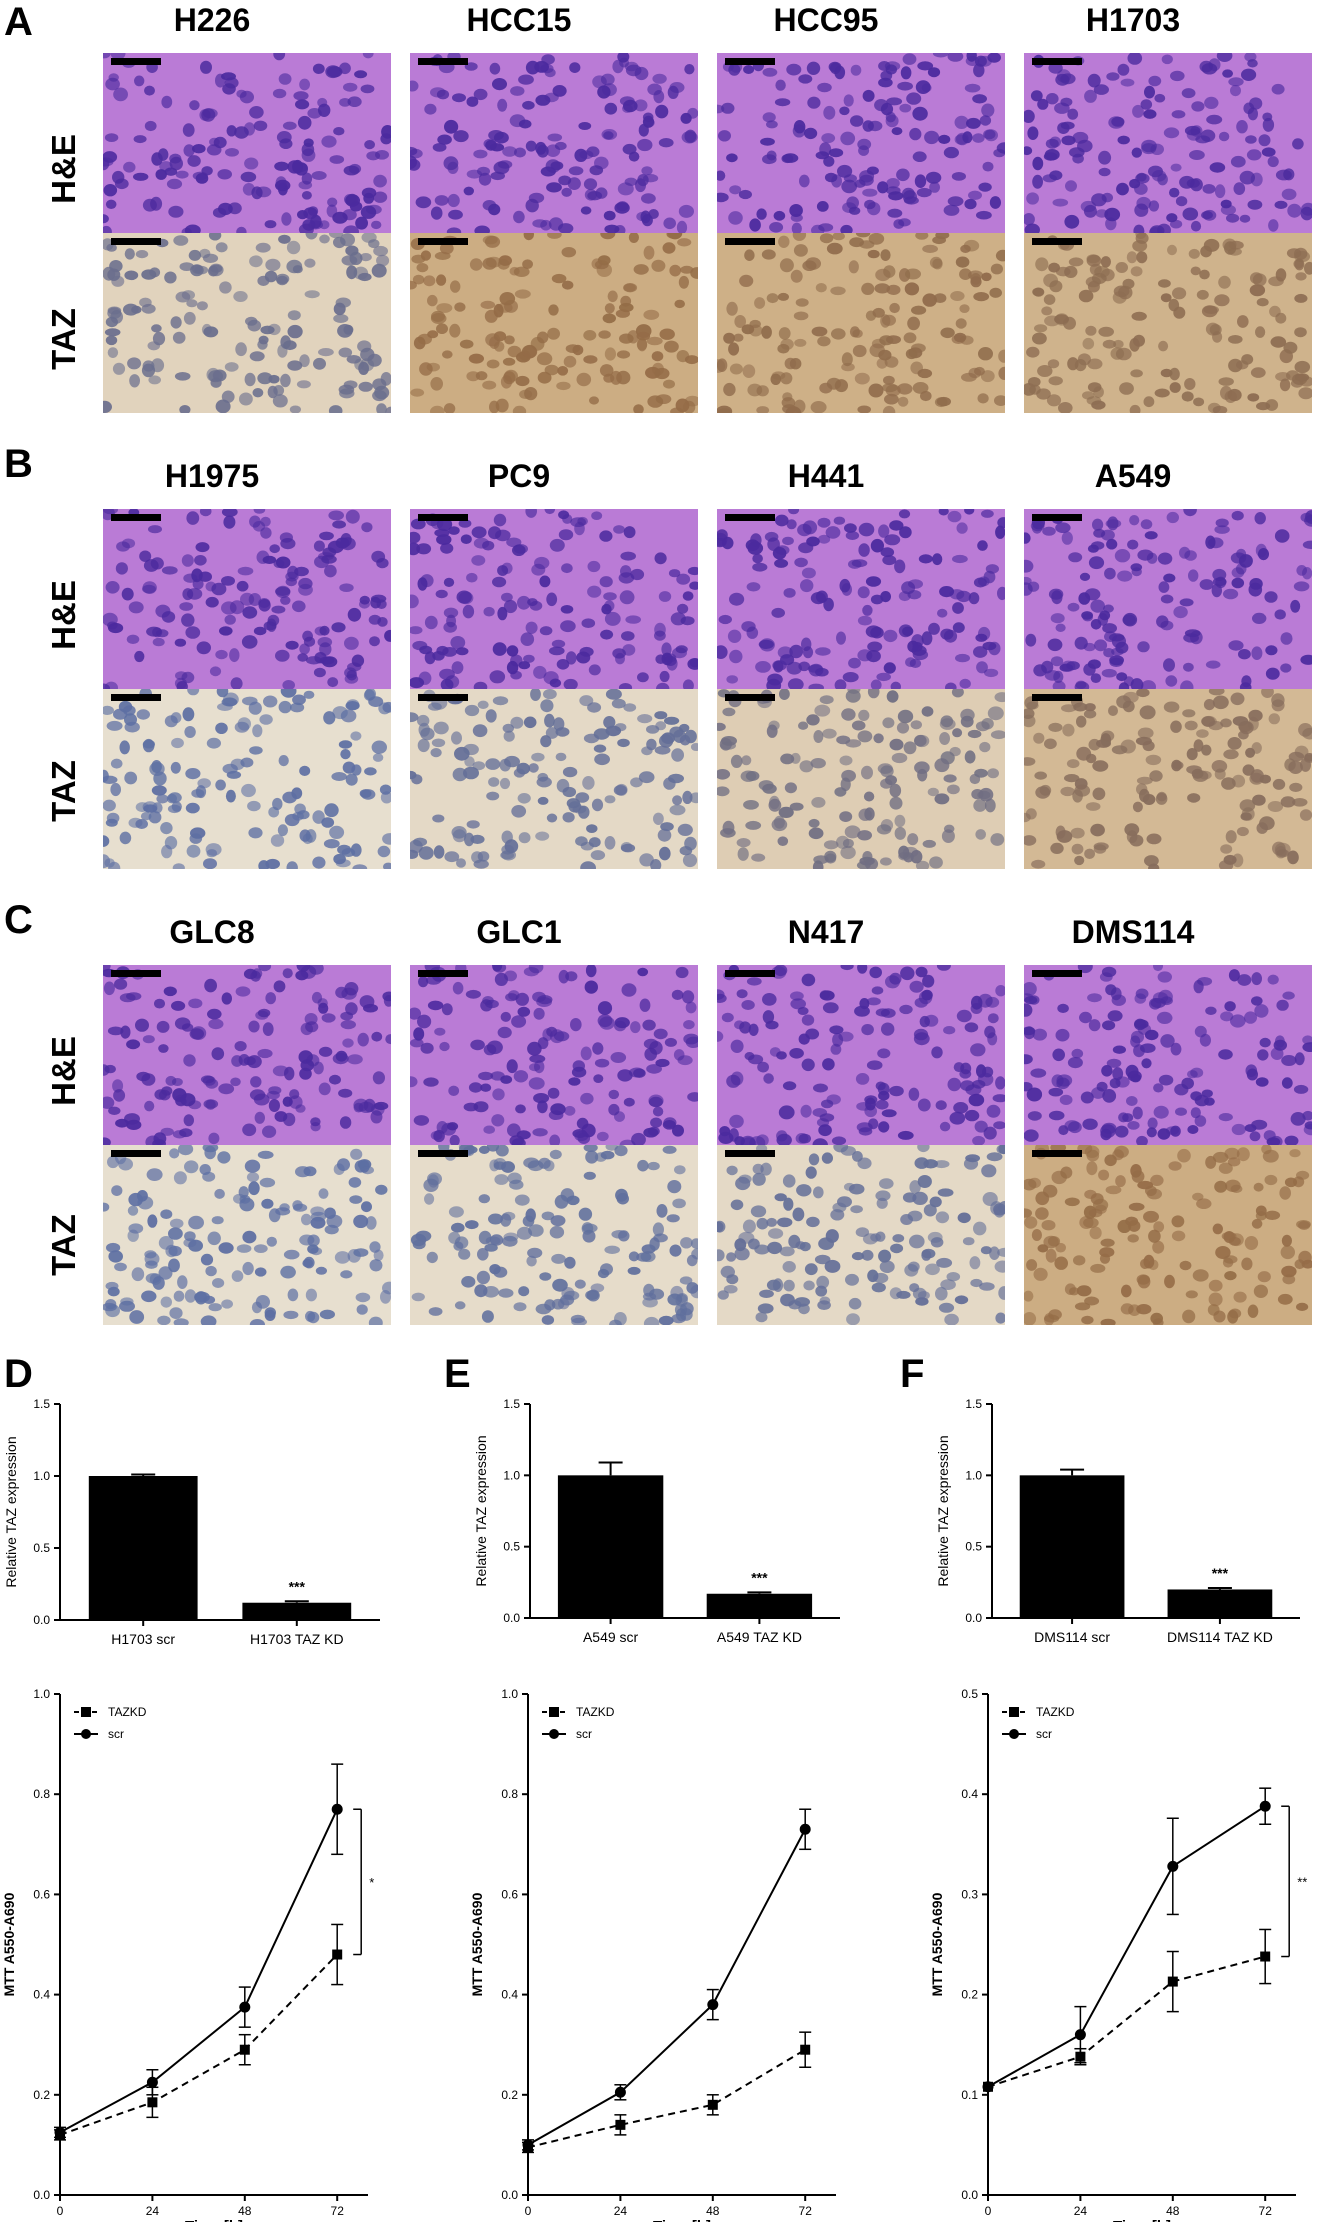  What do you see at coordinates (212, 476) in the screenshot?
I see `cell-line-label: H1975` at bounding box center [212, 476].